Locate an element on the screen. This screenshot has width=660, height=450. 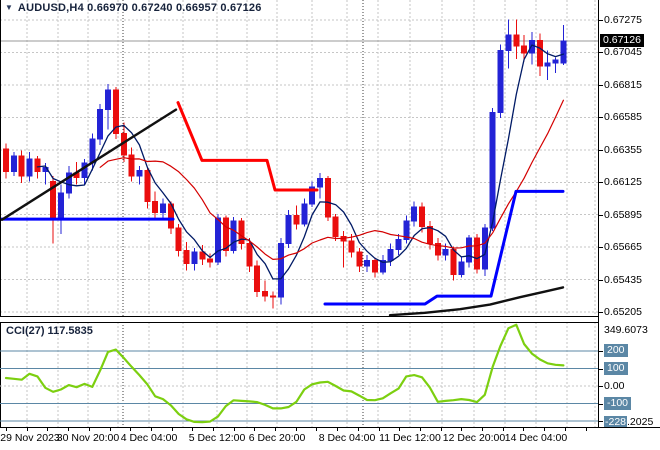
cci-min-label: -228.2025 is located at coordinates (629, 422).